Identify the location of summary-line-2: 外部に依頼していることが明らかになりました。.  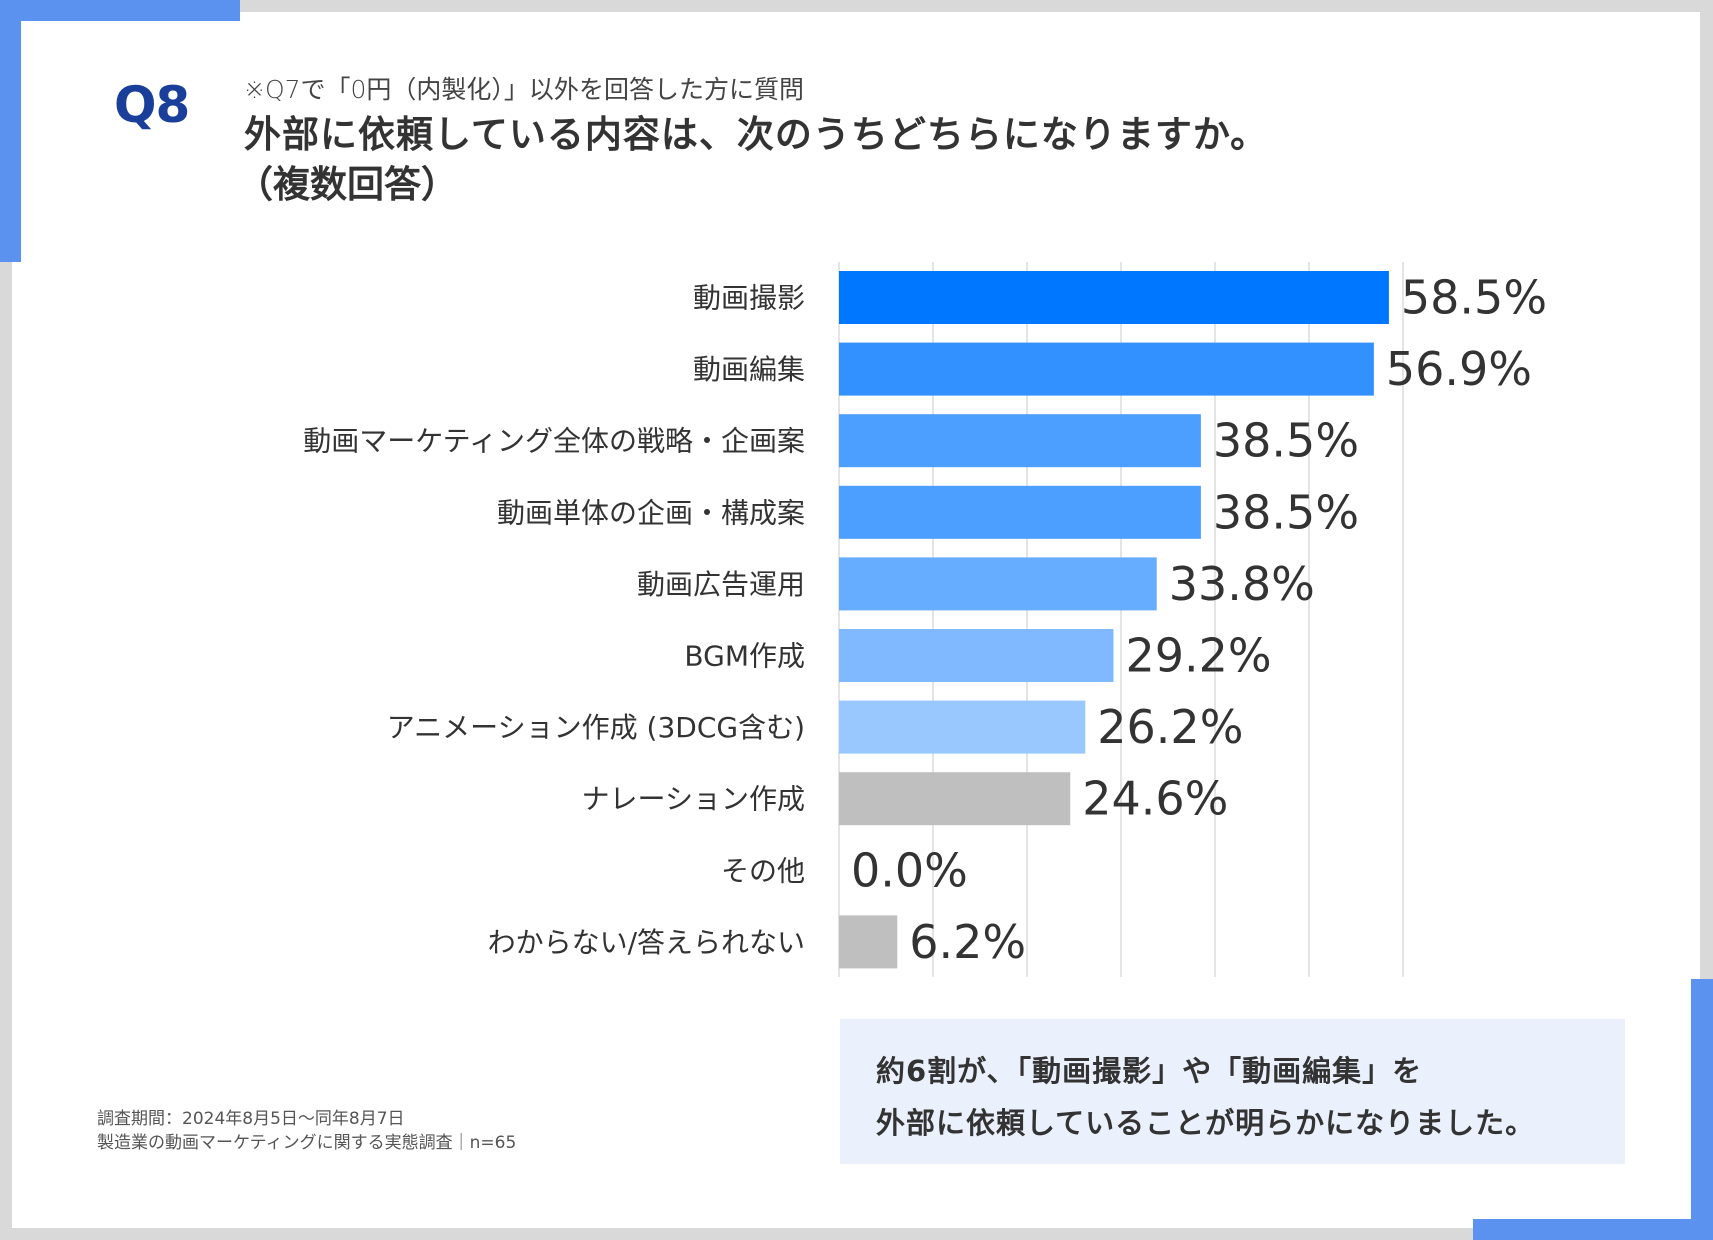
(1206, 1123).